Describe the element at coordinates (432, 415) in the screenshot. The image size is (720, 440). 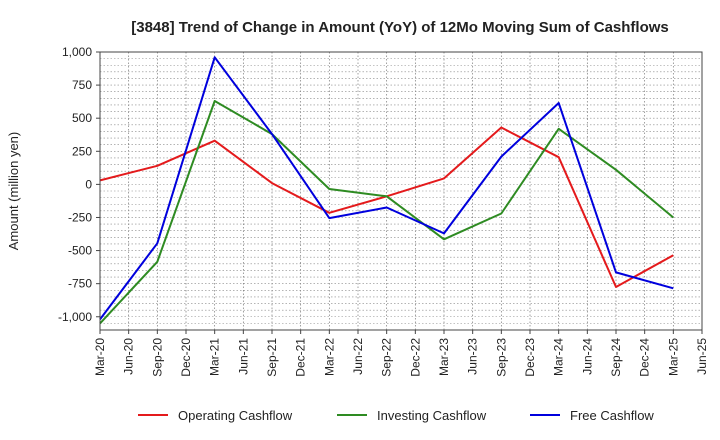
I see `legend-label: Investing Cashflow` at that location.